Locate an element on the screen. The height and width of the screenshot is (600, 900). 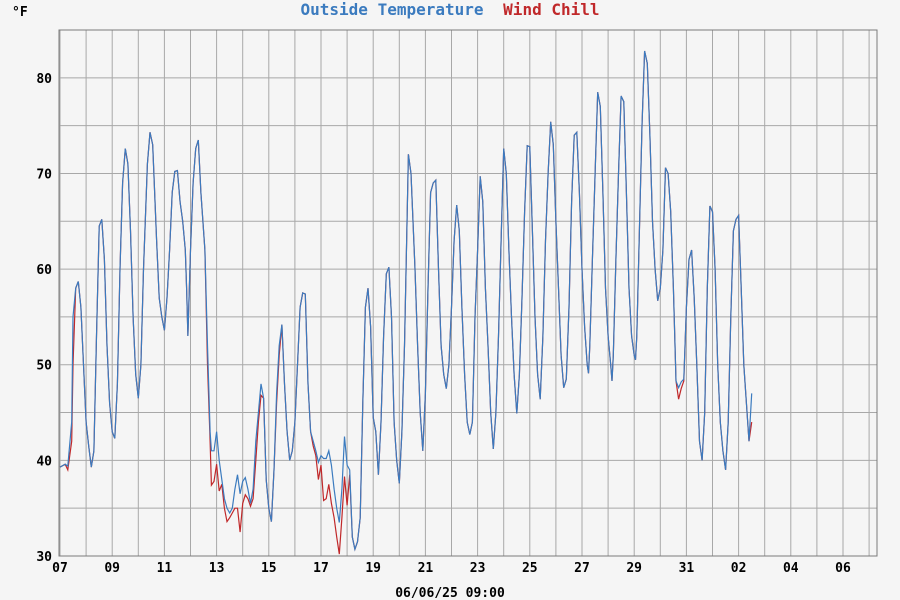
x-tick-labels: 07 09 11 13 15 17 19 21 23 25 27 29 31 02 04 06 is located at coordinates (451, 568).